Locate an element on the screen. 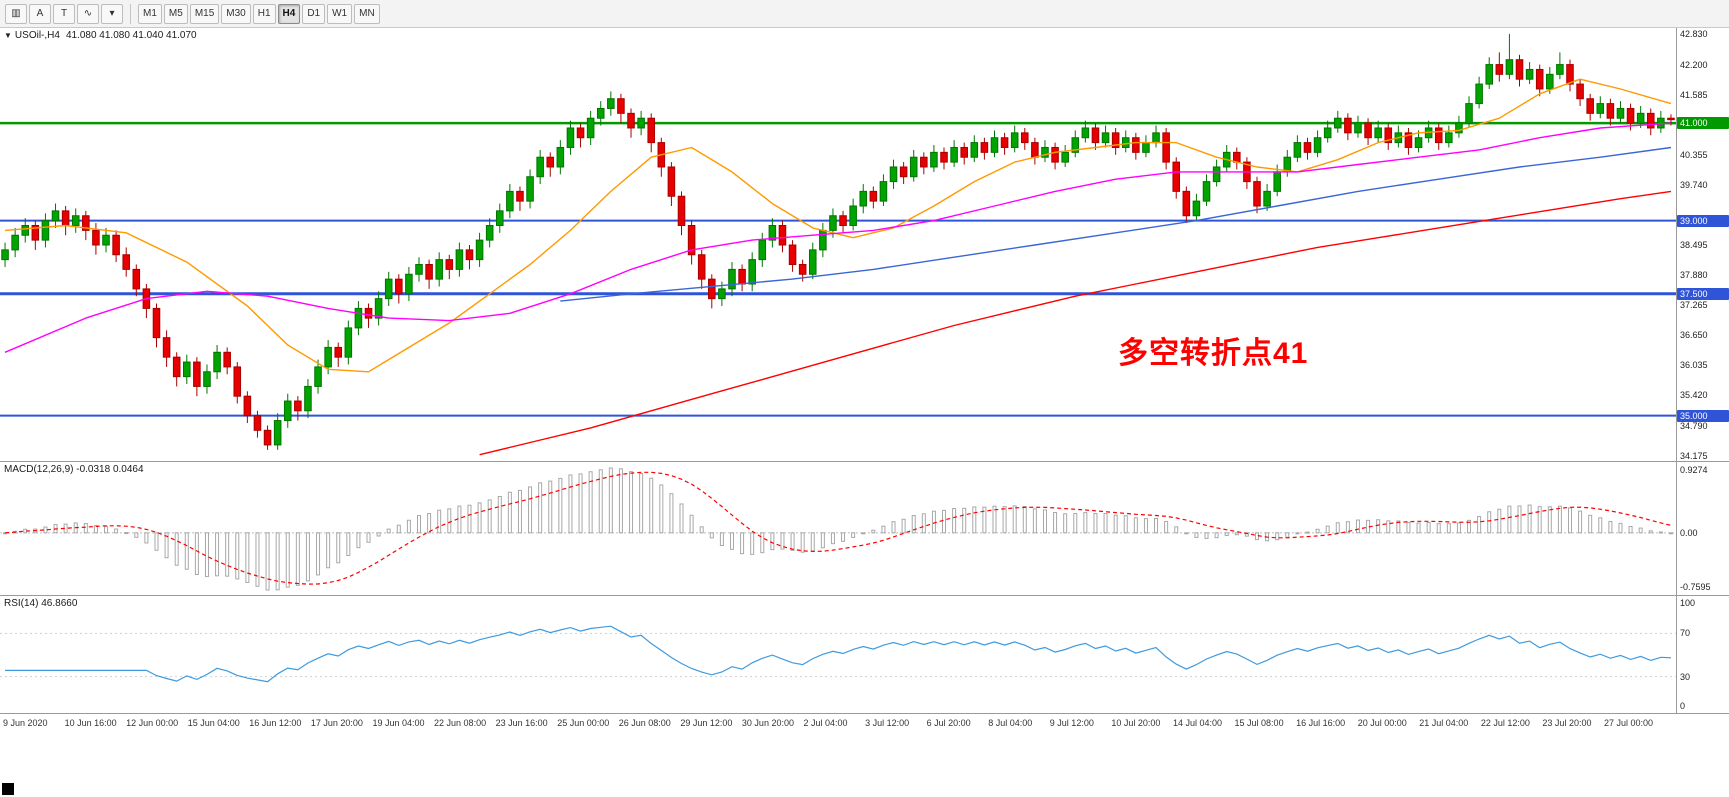 The image size is (1729, 797). time-label: 2 Jul 04:00 is located at coordinates (825, 723).